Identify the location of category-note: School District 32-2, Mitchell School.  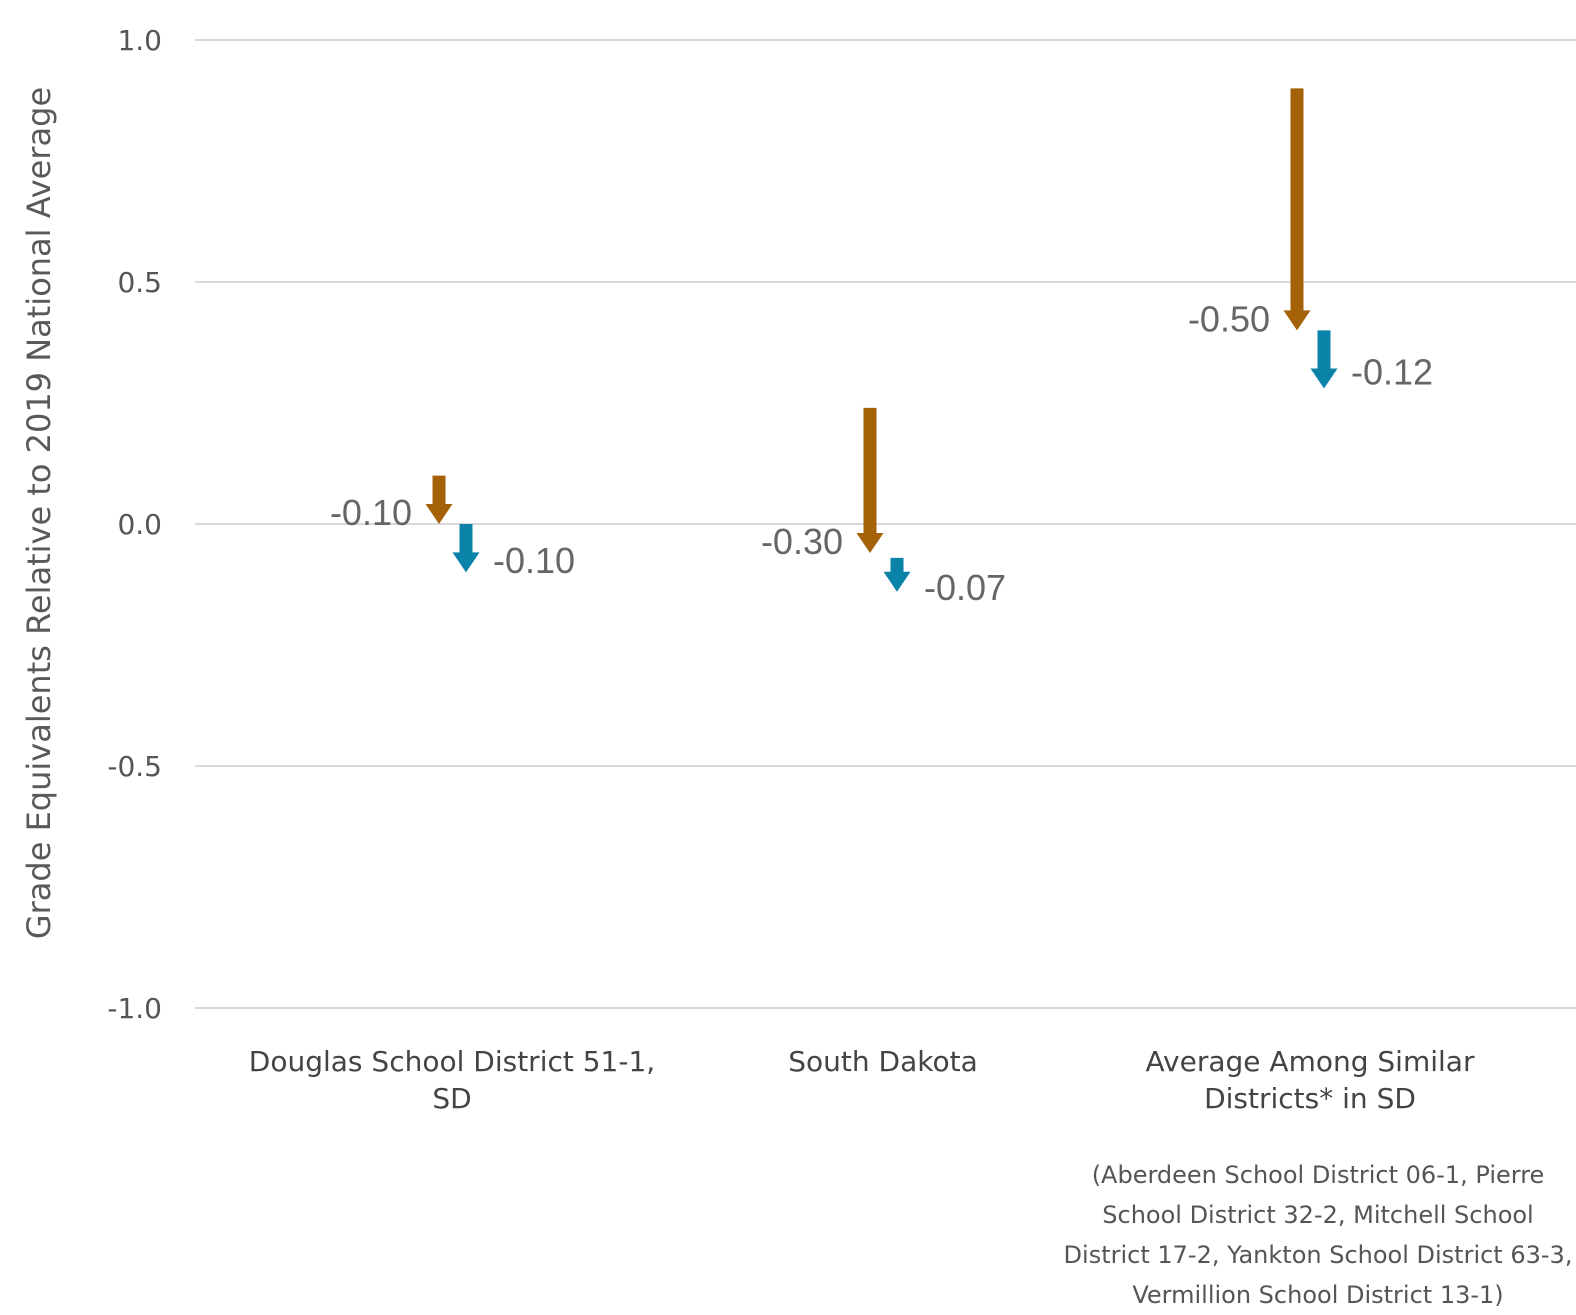
(1317, 1215).